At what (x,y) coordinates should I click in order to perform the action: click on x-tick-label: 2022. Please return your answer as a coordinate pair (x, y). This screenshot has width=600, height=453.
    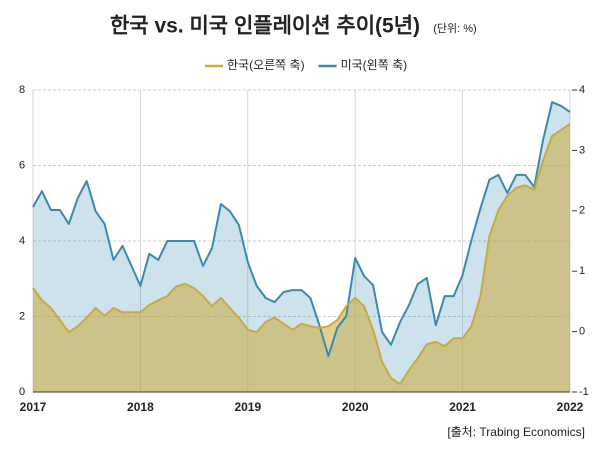
    Looking at the image, I should click on (570, 407).